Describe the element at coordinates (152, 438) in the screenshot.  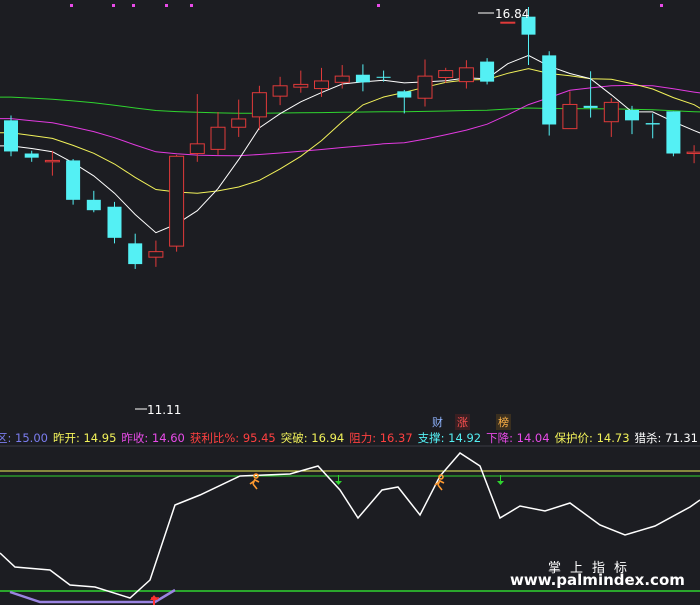
I see `indicator-item: 昨收: 14.60` at that location.